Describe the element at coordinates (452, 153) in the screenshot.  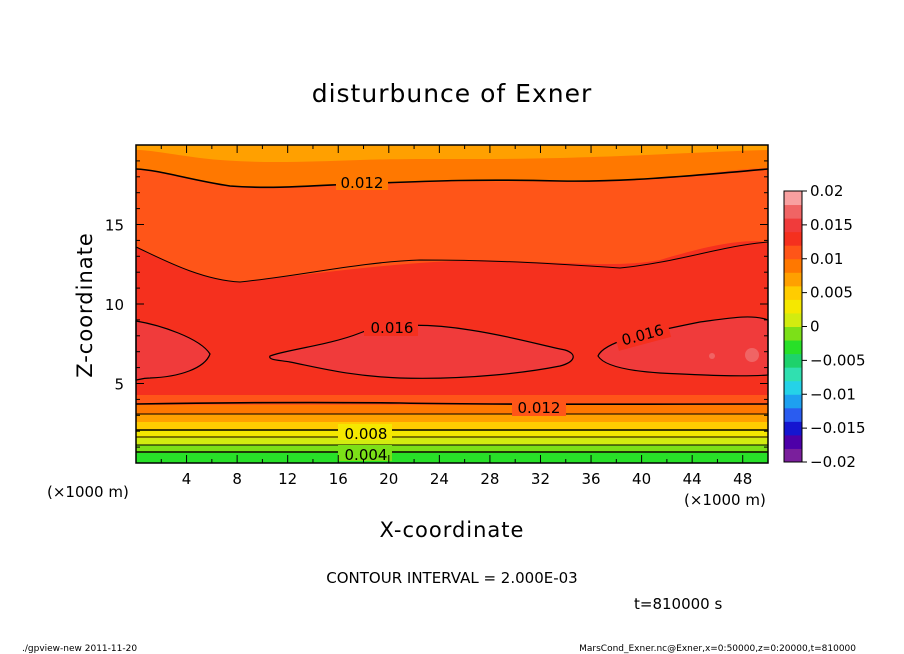
I see `band-upper-0.011` at that location.